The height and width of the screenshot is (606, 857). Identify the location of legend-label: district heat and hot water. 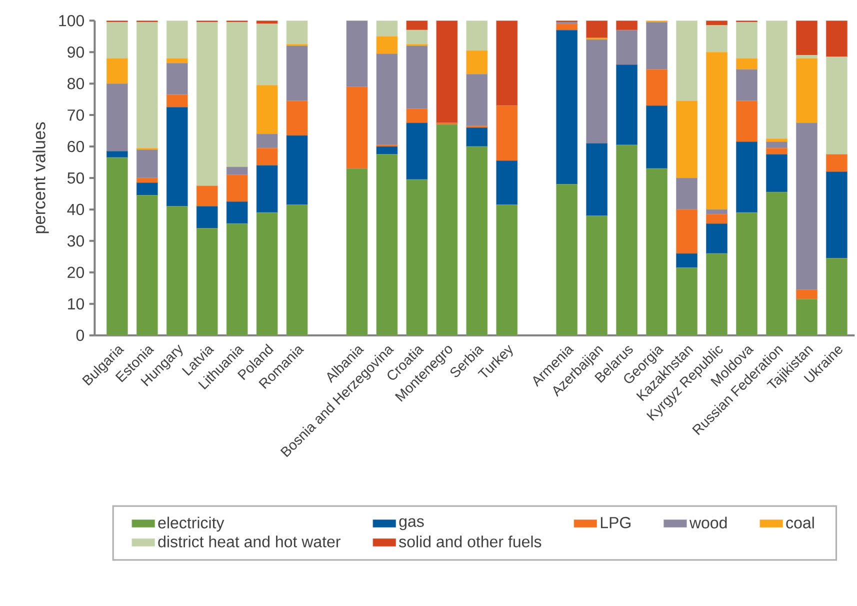
(249, 542).